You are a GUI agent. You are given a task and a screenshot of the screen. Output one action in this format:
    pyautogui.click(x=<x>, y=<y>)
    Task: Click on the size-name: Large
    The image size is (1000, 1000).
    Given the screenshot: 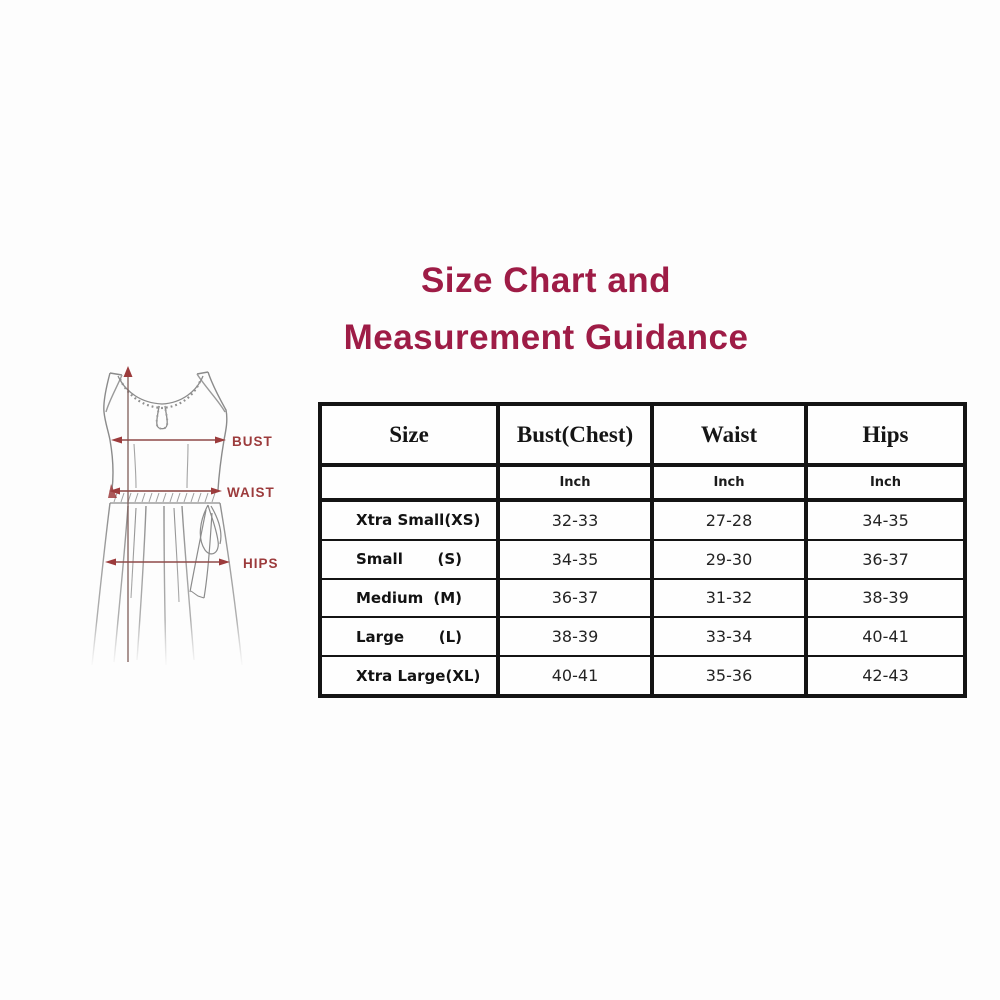 What is the action you would take?
    pyautogui.click(x=380, y=636)
    